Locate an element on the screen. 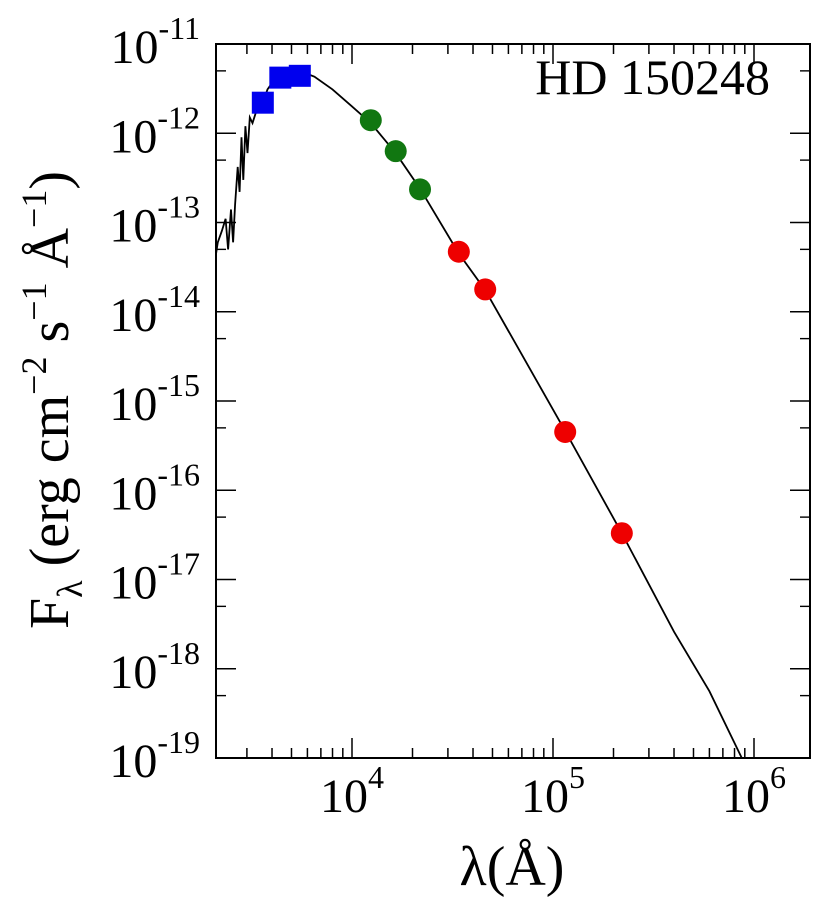  y-tick-label: 10-16 is located at coordinates (154, 488).